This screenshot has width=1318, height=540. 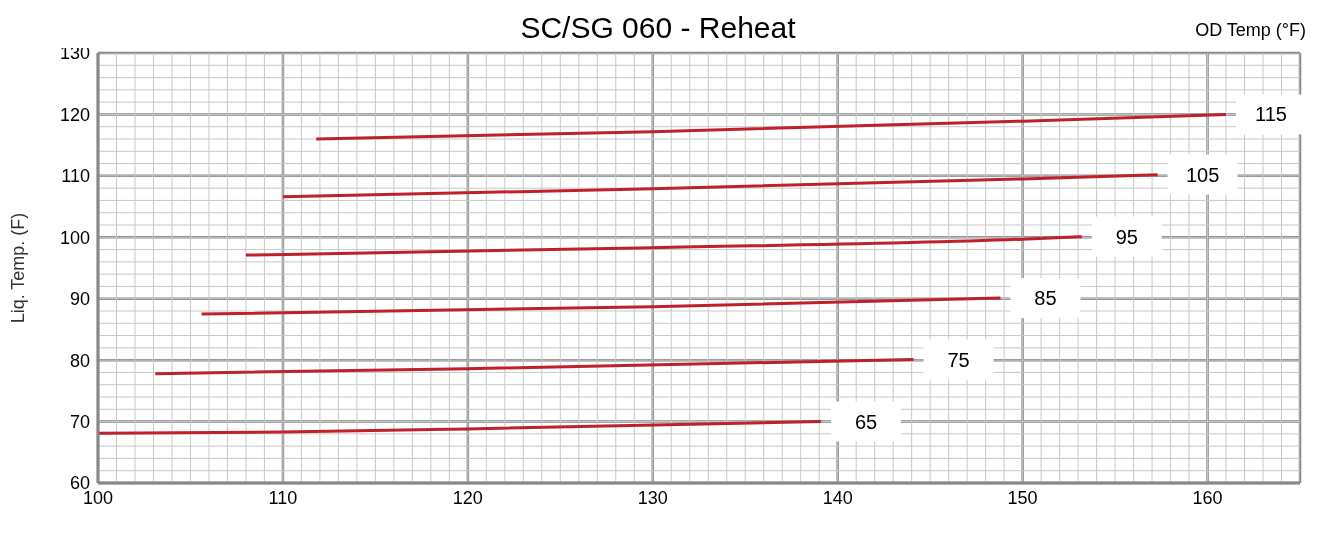 What do you see at coordinates (958, 359) in the screenshot?
I see `series-label: 75` at bounding box center [958, 359].